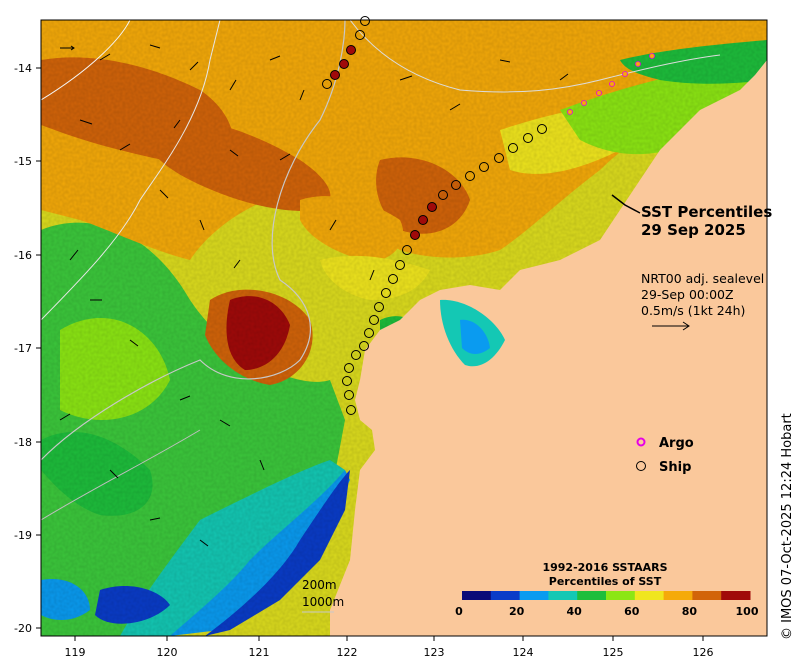  I want to click on y-tick-label: -15, so click(23, 161).